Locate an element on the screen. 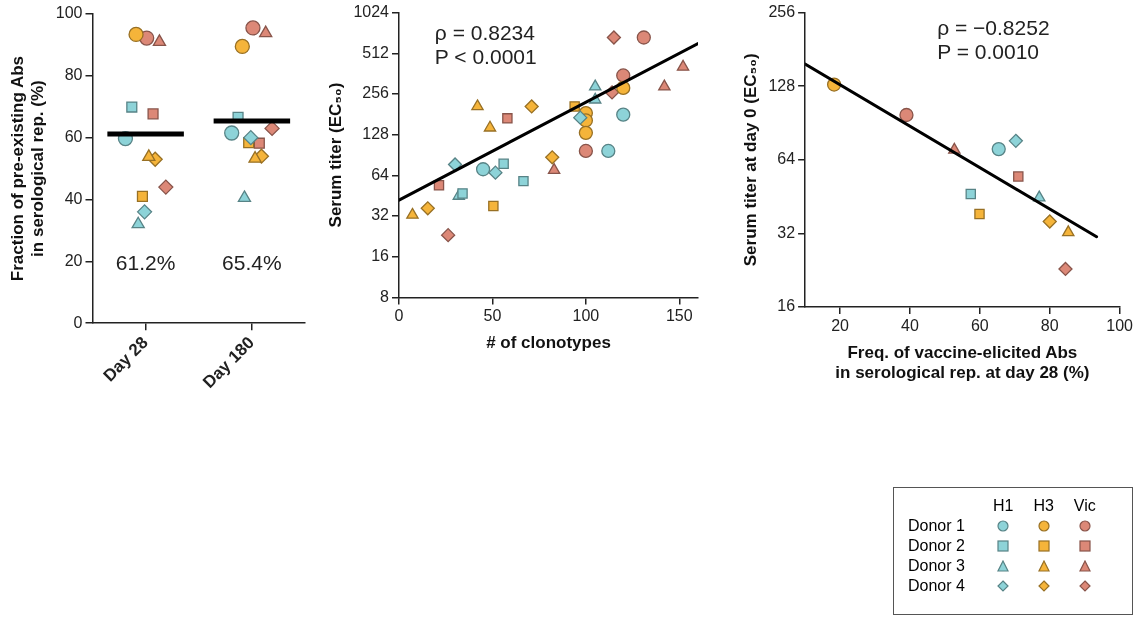 Image resolution: width=1136 pixels, height=617 pixels. category-label: Donor 3 is located at coordinates (936, 565).